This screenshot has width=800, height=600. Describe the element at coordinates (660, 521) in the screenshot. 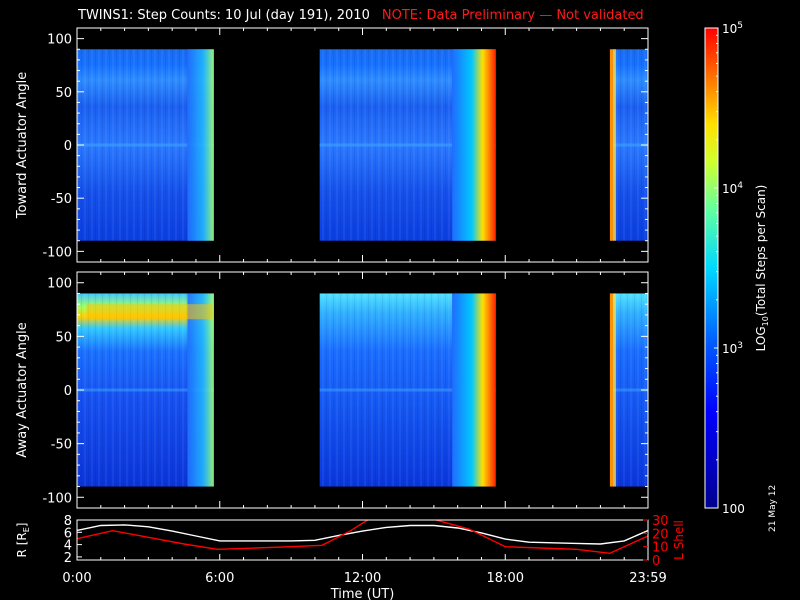

I see `ephem-ytick-right-label: 30` at that location.